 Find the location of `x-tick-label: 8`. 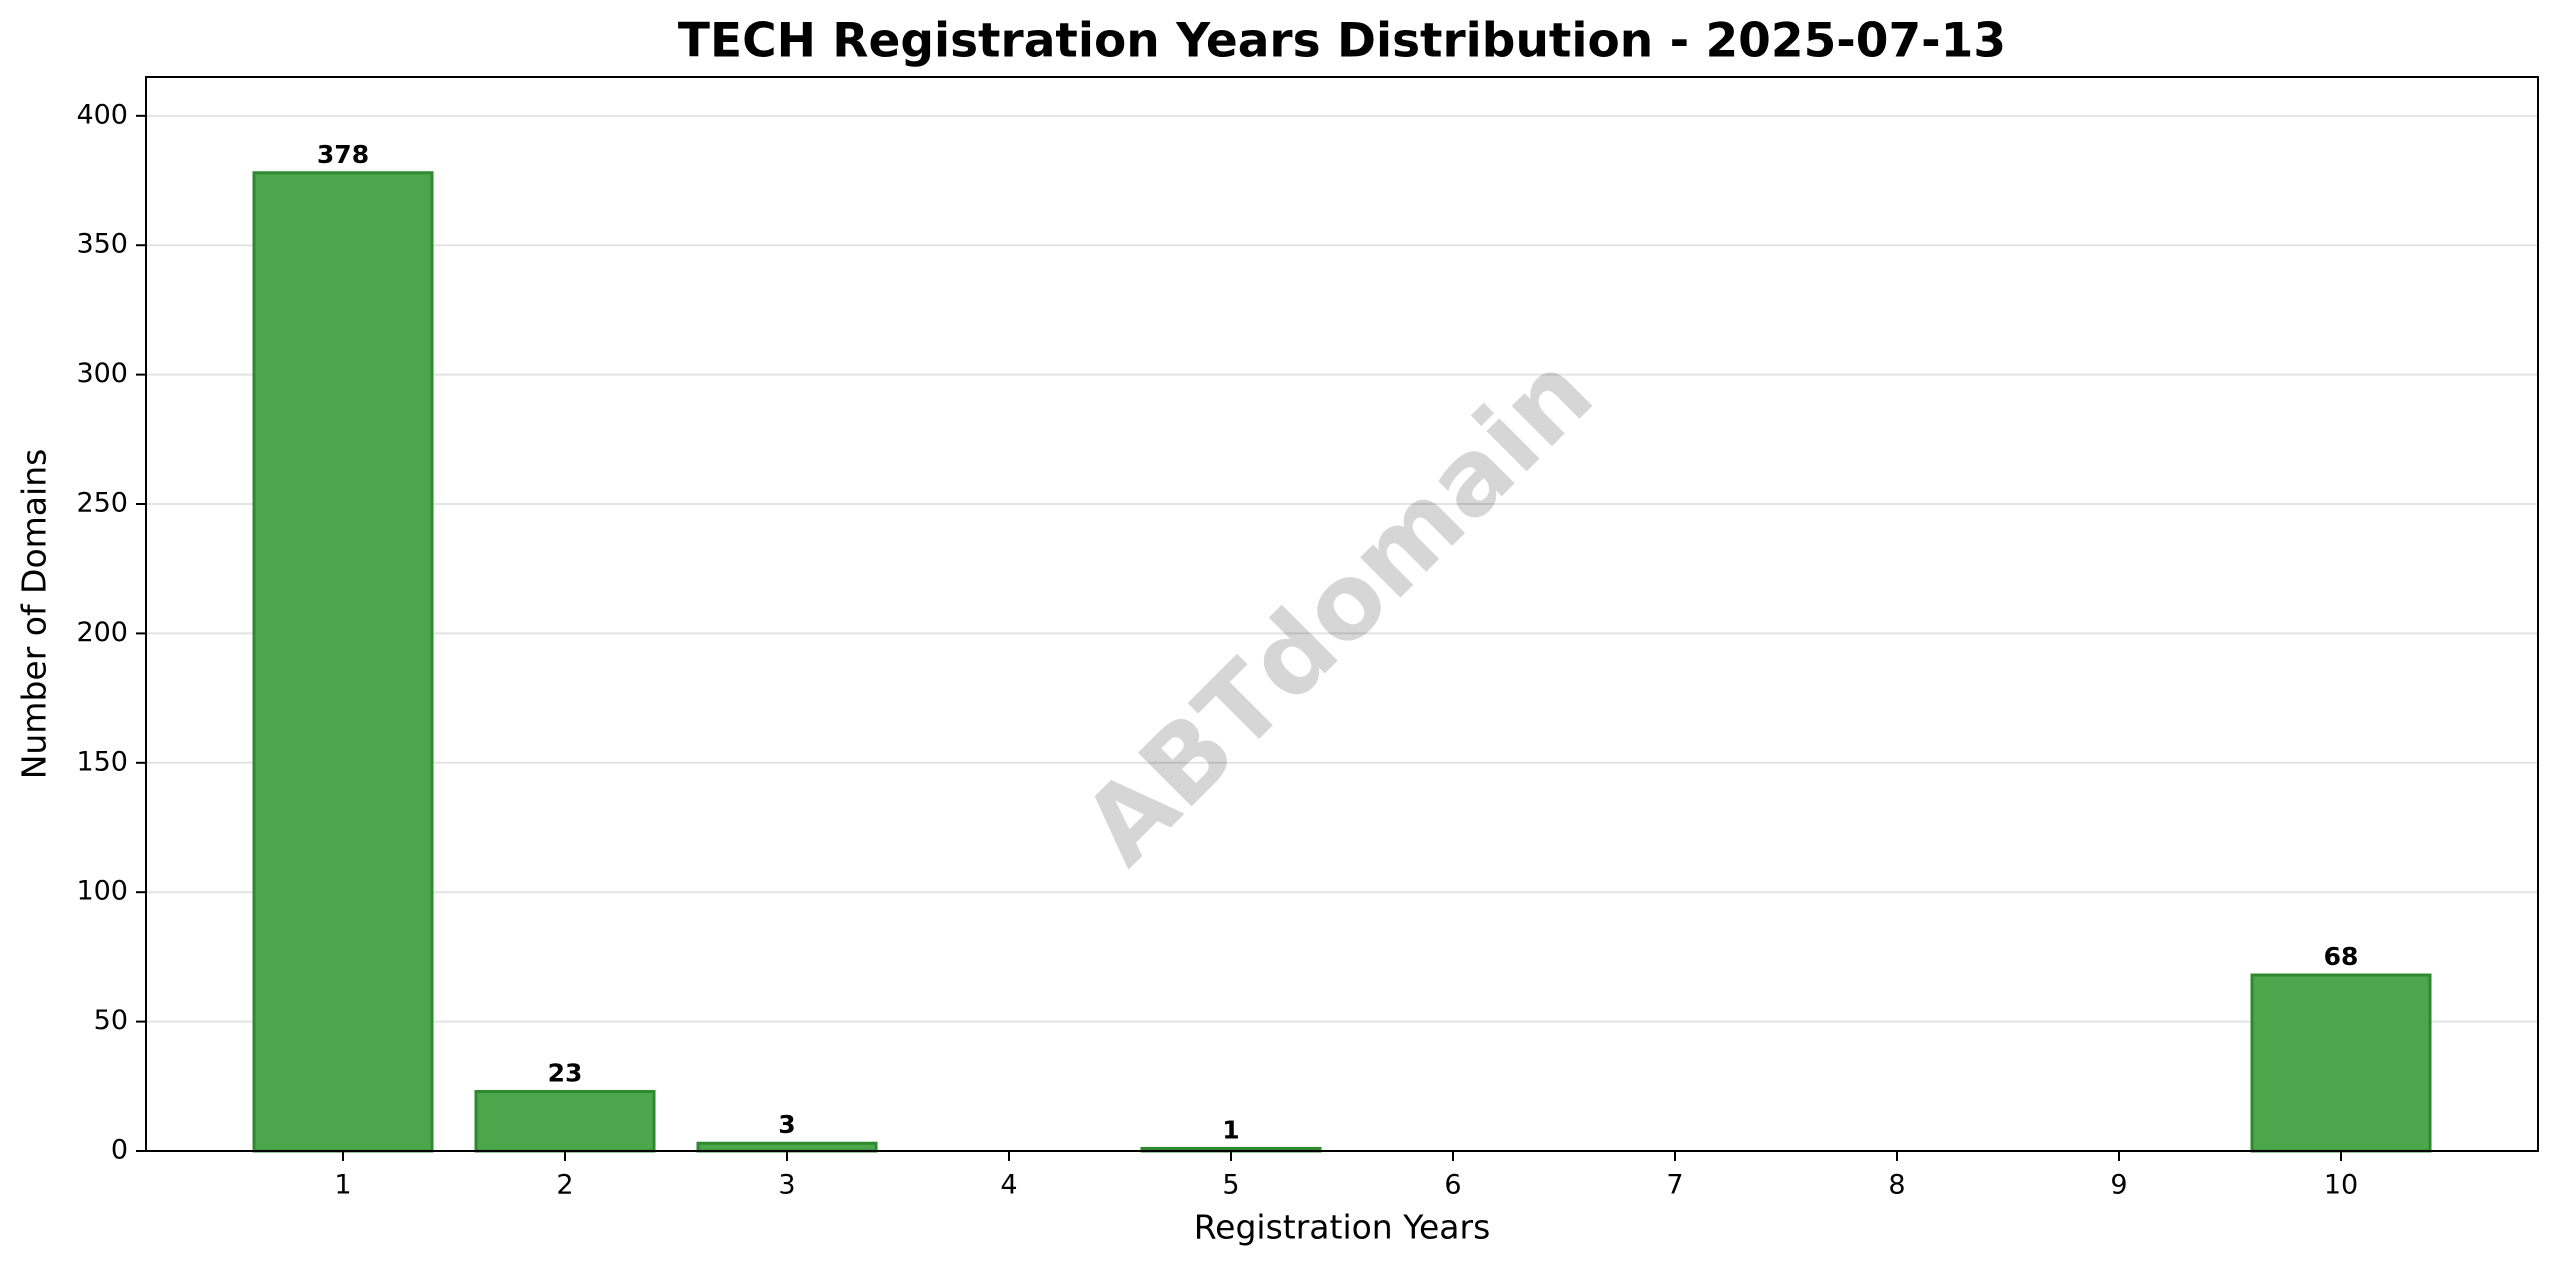

x-tick-label: 8 is located at coordinates (1896, 1185).